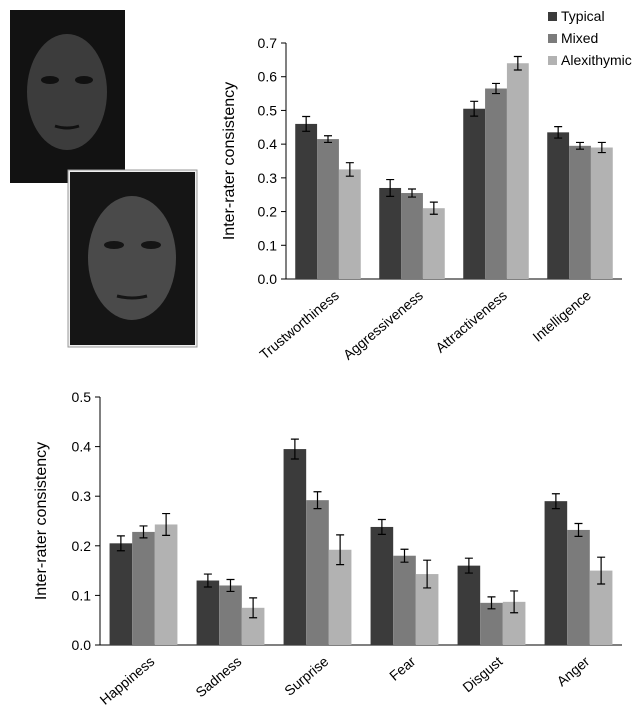 This screenshot has width=639, height=724. What do you see at coordinates (299, 324) in the screenshot?
I see `x-tick-label: Trustworthiness` at bounding box center [299, 324].